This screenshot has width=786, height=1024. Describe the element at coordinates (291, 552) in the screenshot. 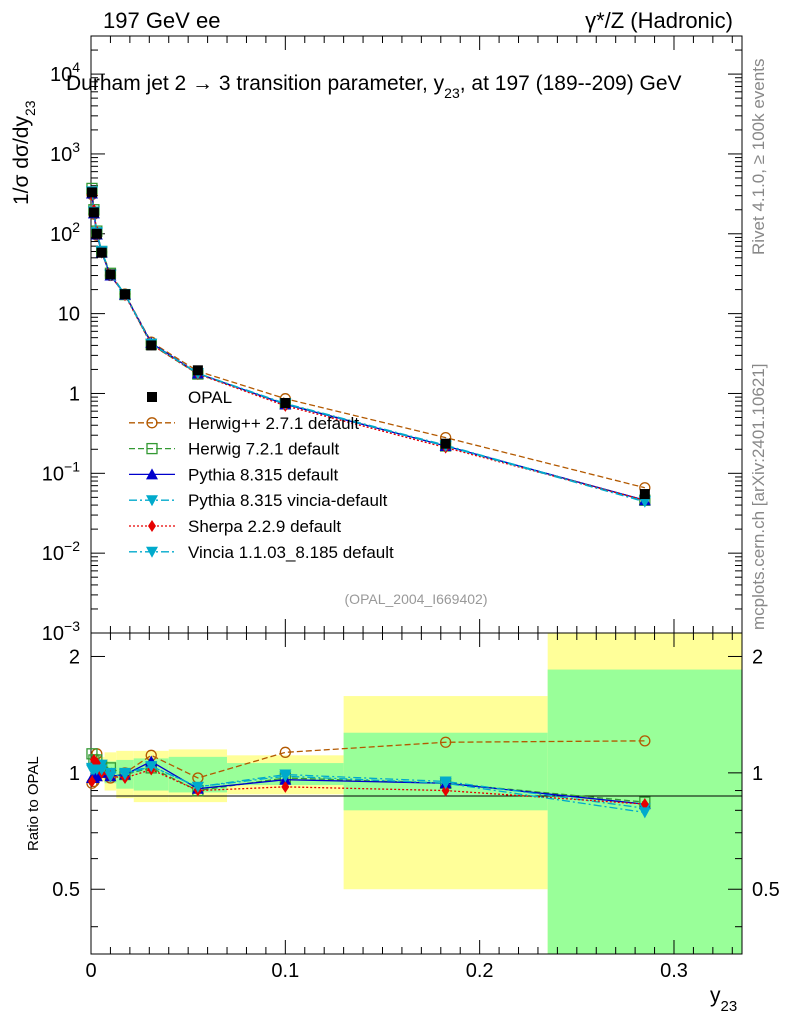

I see `legend-label-vincia-1-1-03-8-185-default: Vincia 1.1.03_8.185 default` at that location.